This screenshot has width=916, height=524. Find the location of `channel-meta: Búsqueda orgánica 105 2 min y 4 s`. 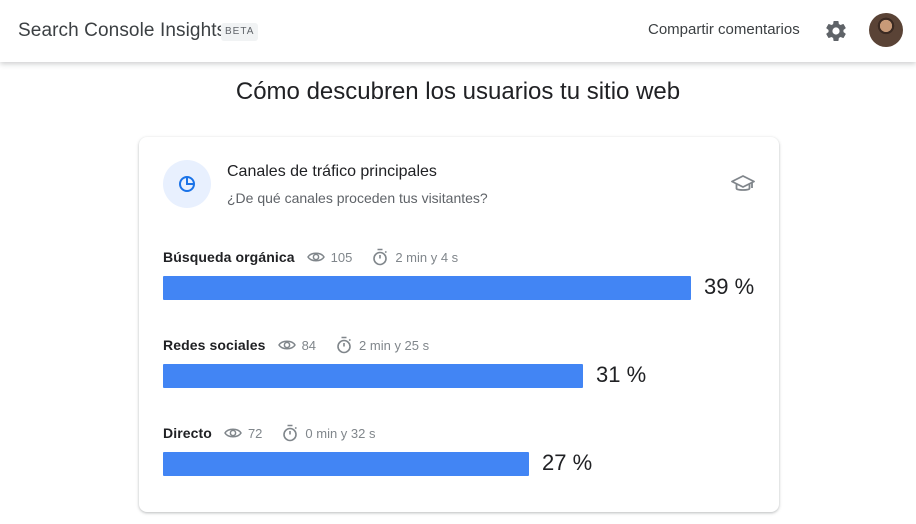

channel-meta: Búsqueda orgánica 105 2 min y 4 s is located at coordinates (310, 257).